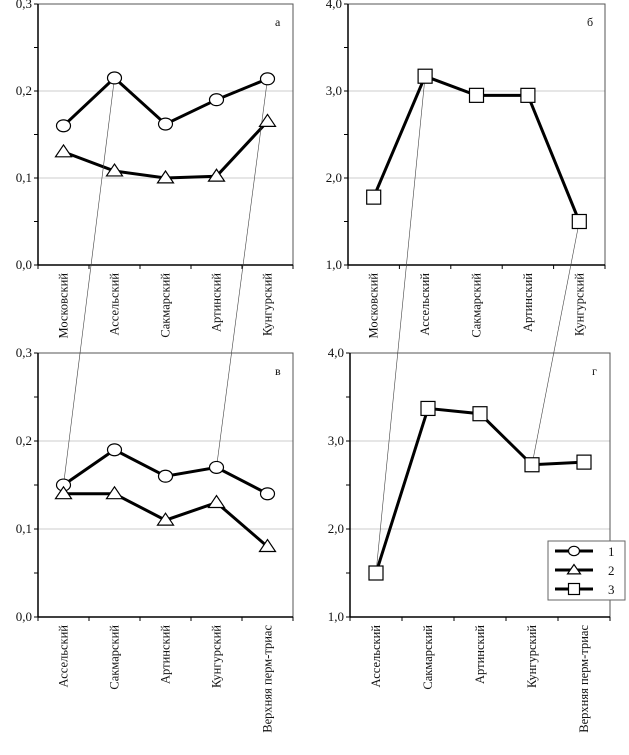 This screenshot has height=755, width=629. I want to click on markers-г, so click(480, 490).